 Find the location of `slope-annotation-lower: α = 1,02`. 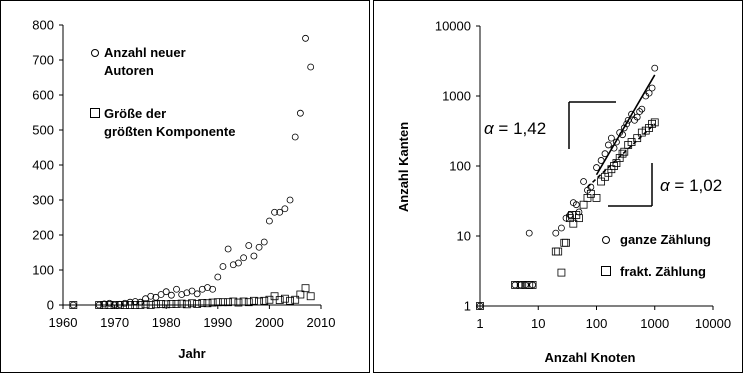

slope-annotation-lower: α = 1,02 is located at coordinates (691, 185).